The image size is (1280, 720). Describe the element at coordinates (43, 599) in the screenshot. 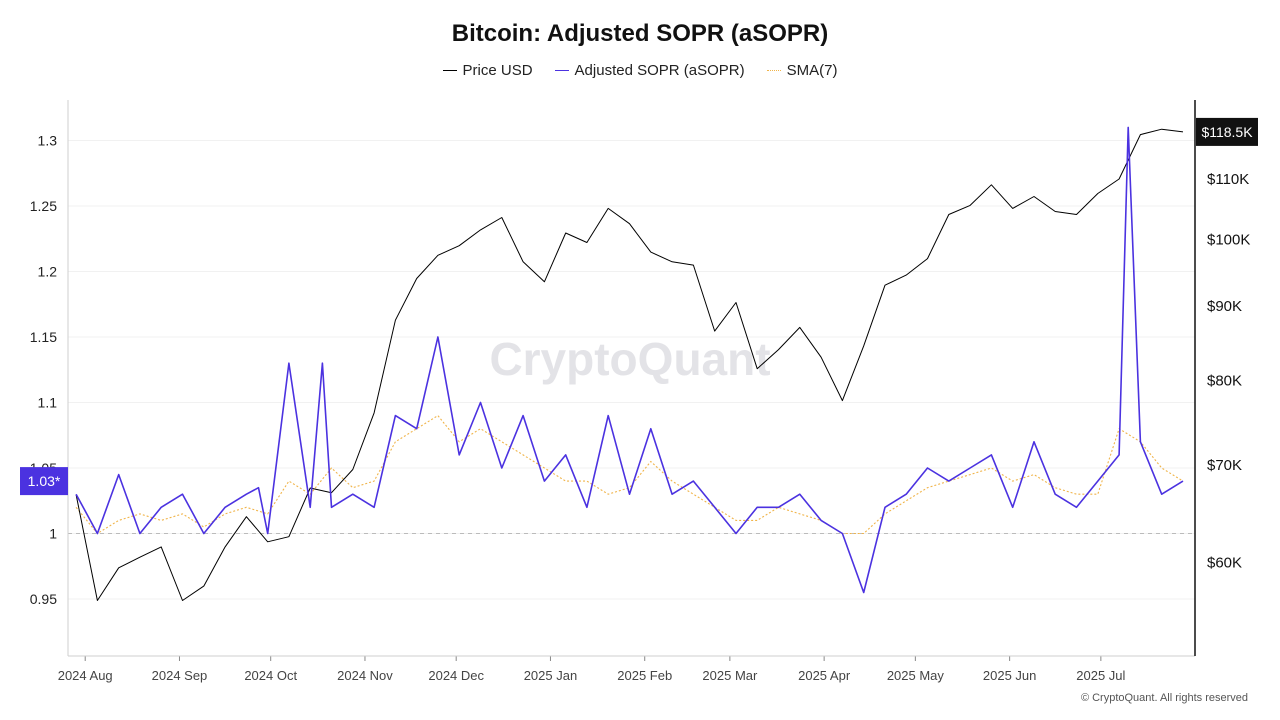

I see `y-left-tick-label: 0.95` at that location.